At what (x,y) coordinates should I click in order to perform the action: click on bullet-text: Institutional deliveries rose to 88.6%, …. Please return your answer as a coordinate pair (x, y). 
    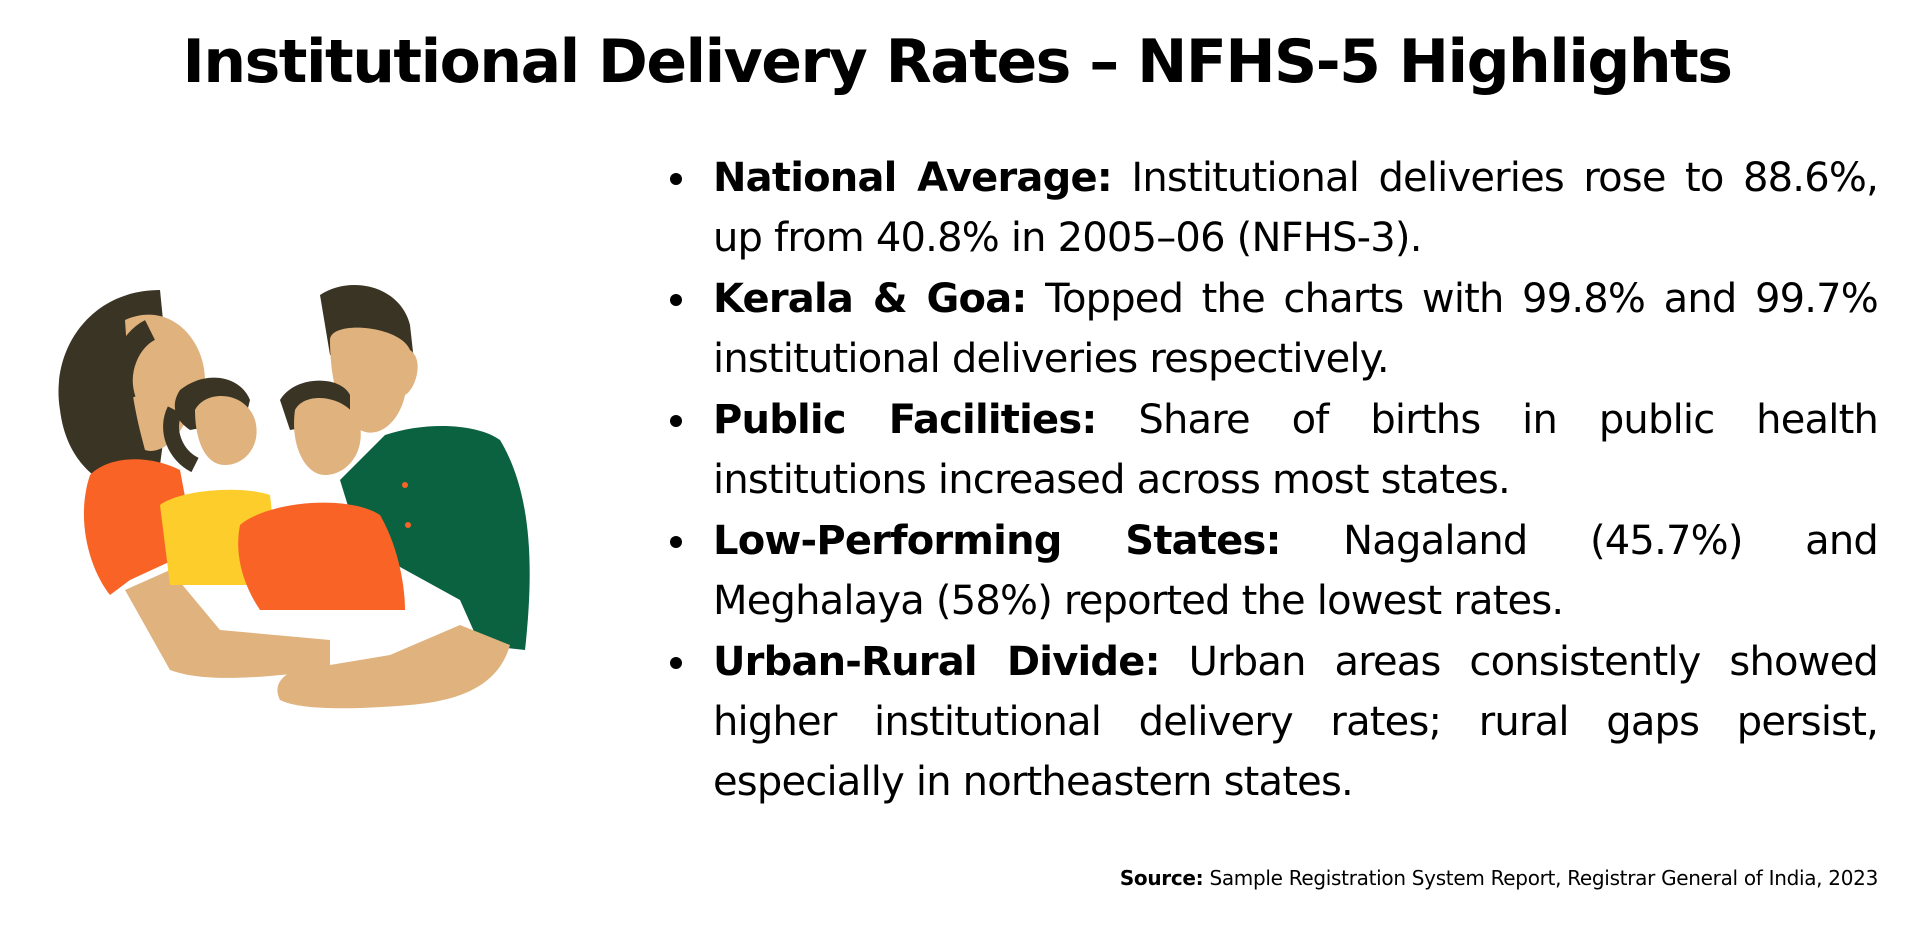
    Looking at the image, I should click on (1296, 208).